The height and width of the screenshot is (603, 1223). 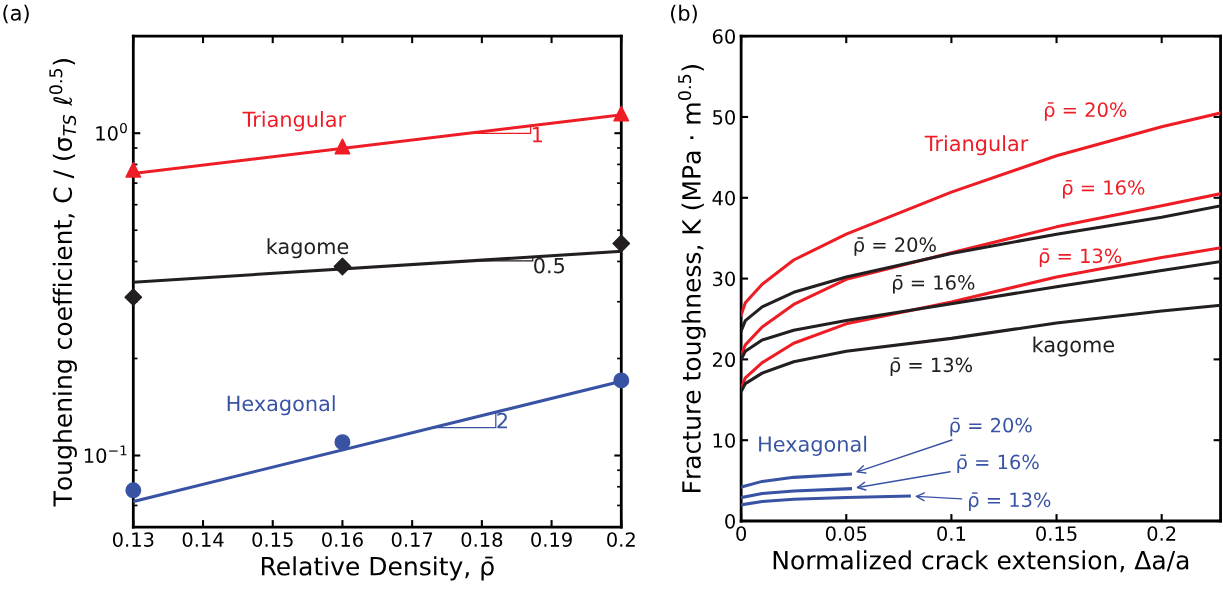 What do you see at coordinates (724, 117) in the screenshot?
I see `y-tick-label: 50` at bounding box center [724, 117].